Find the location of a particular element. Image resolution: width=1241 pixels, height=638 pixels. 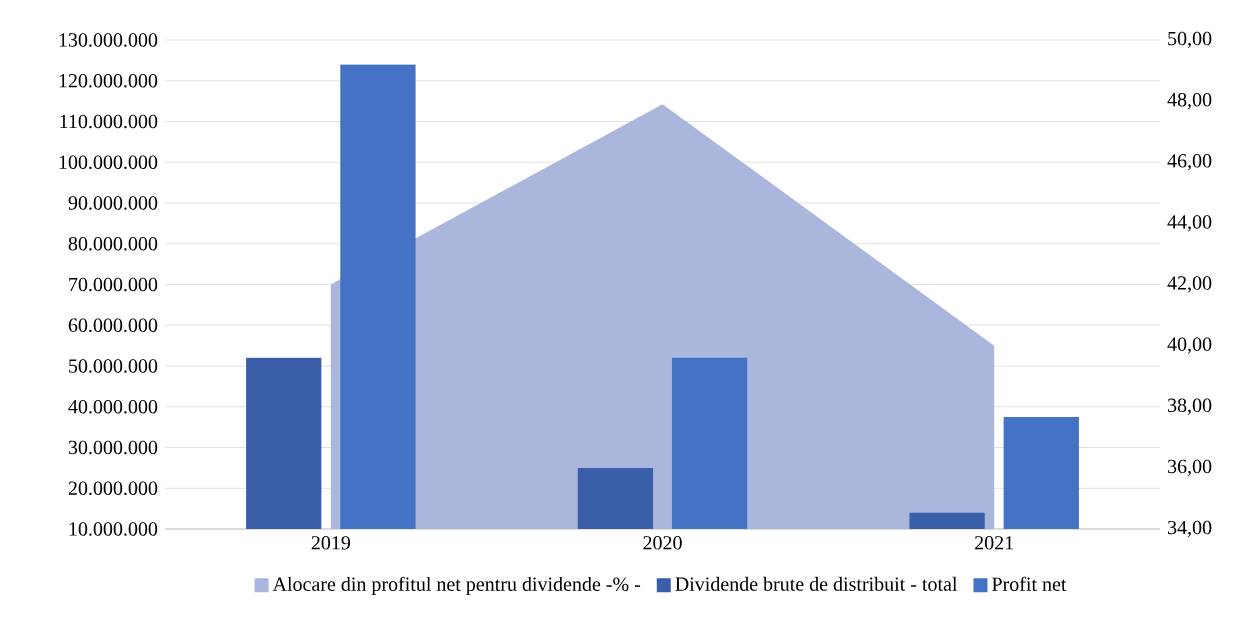

legend-label: Dividende brute de distribuit - total is located at coordinates (816, 583).